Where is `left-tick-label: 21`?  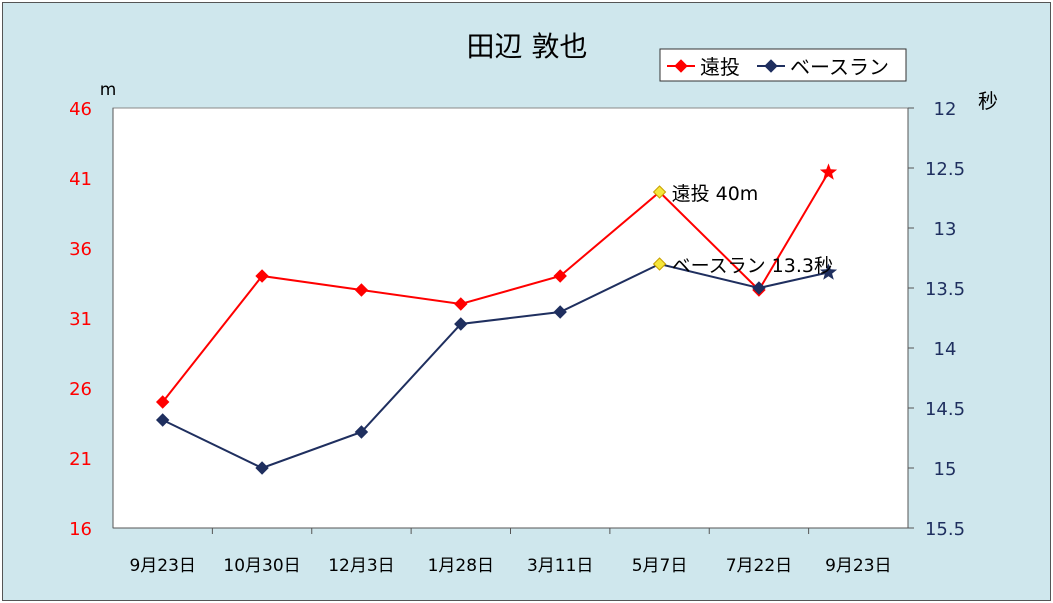 left-tick-label: 21 is located at coordinates (80, 459).